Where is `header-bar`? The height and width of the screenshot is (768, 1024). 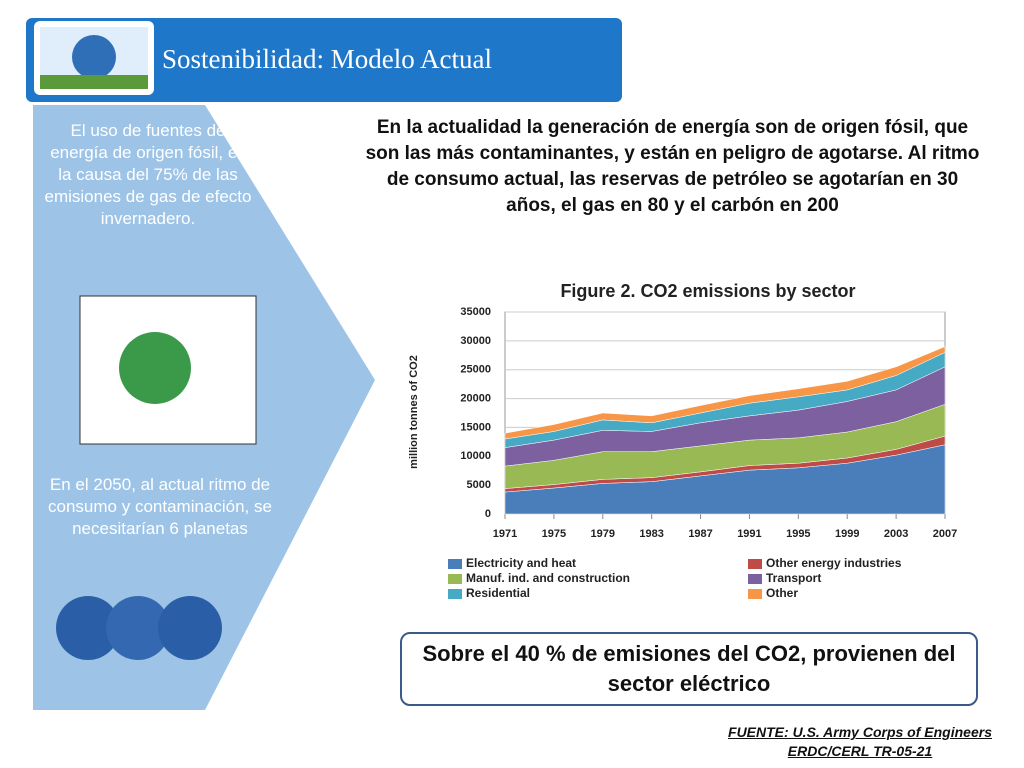
header-bar is located at coordinates (324, 60).